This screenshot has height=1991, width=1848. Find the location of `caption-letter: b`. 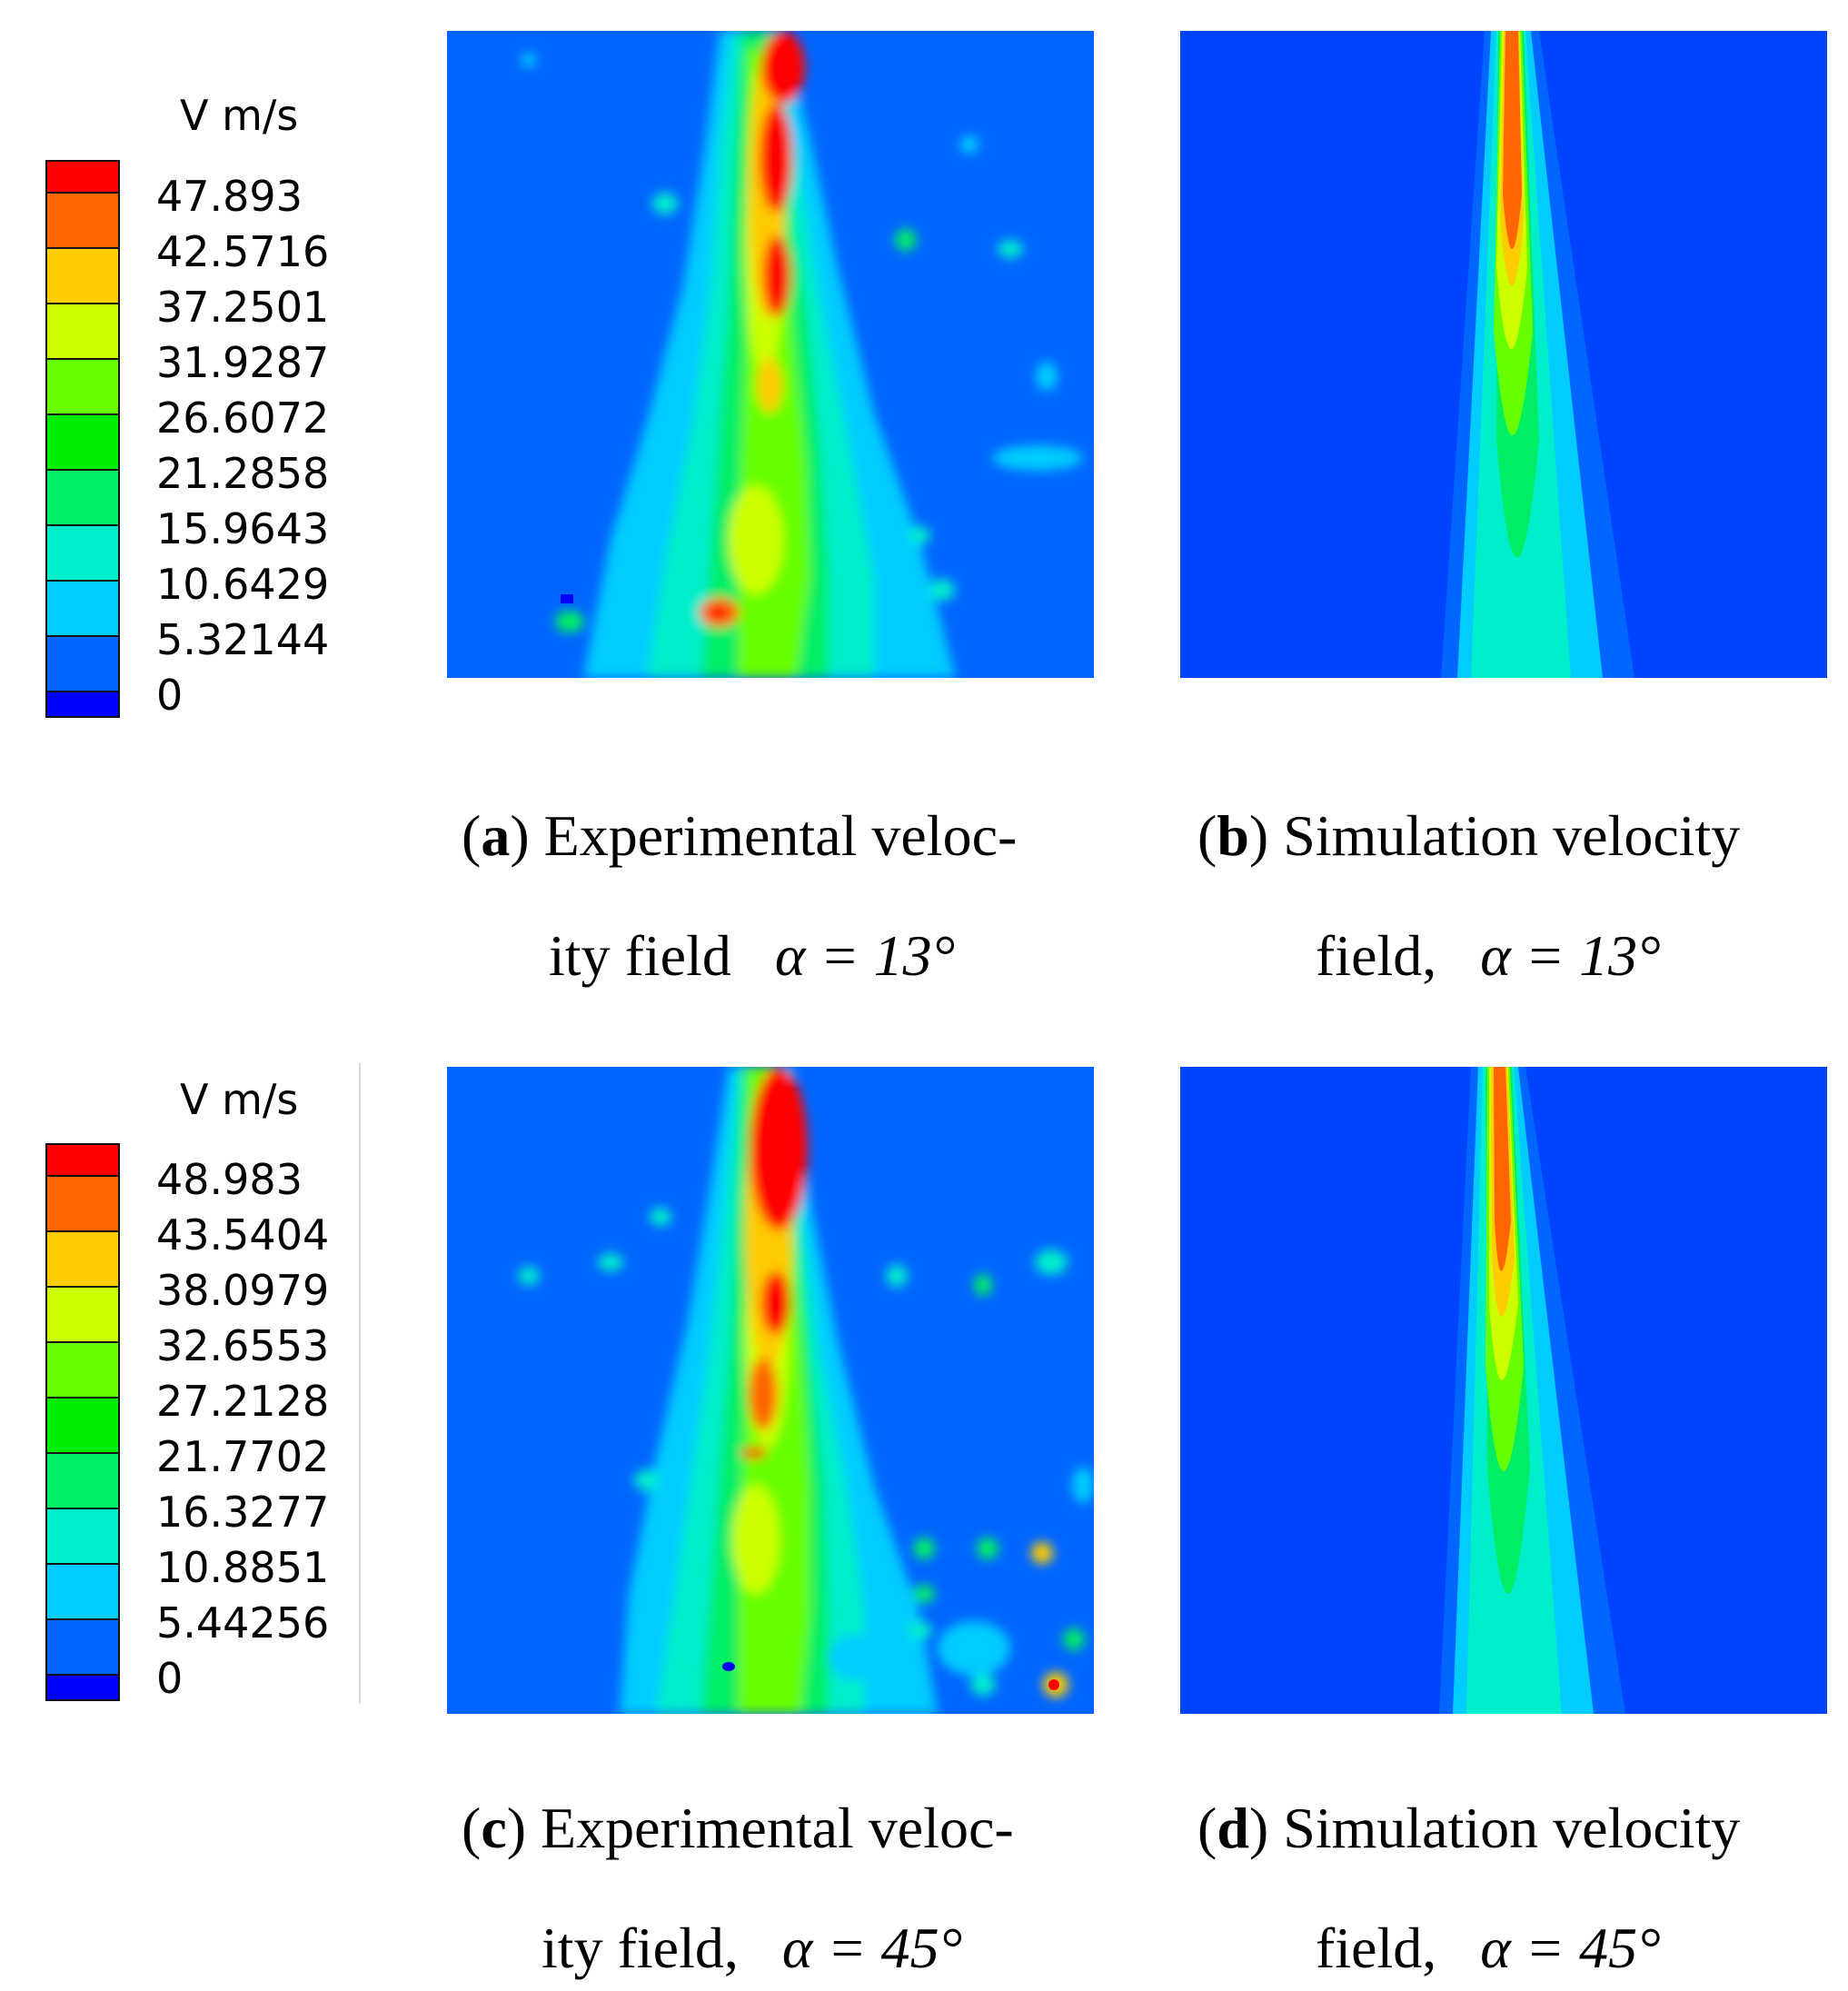

caption-letter: b is located at coordinates (1233, 835).